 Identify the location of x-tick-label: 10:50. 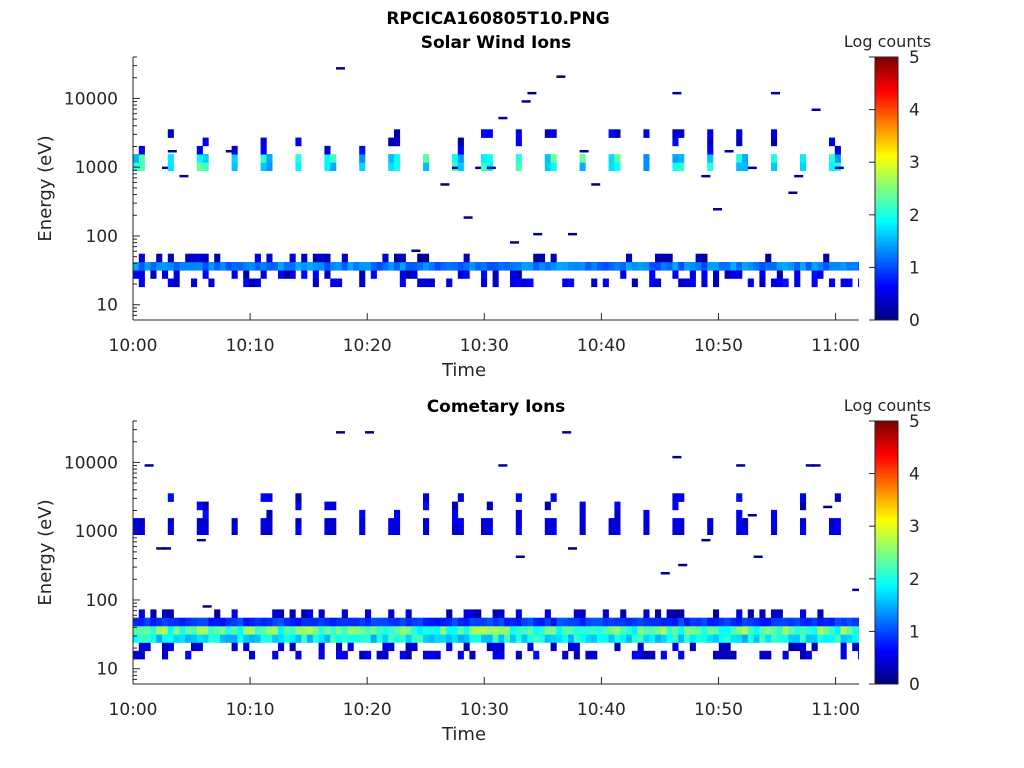
(718, 710).